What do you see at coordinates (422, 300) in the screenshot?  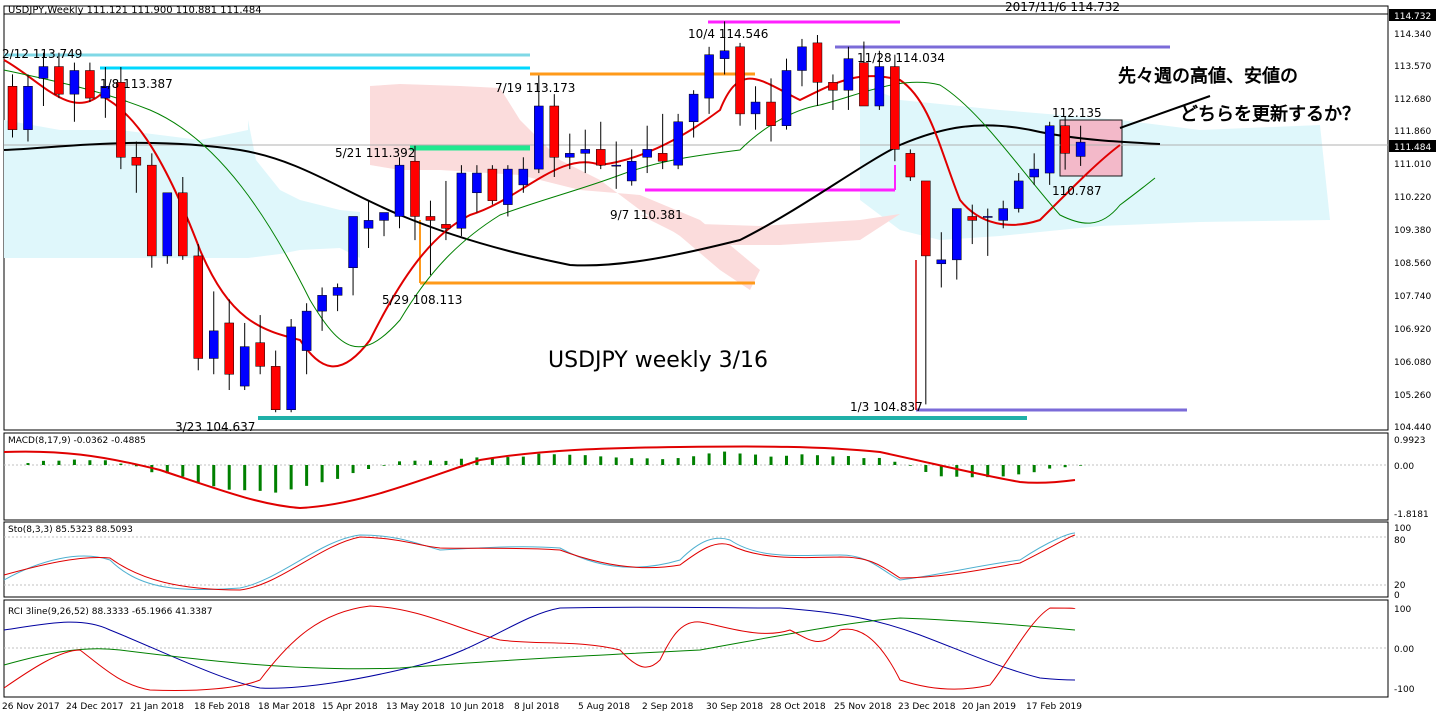 I see `annotation-label: 5/29 108.113` at bounding box center [422, 300].